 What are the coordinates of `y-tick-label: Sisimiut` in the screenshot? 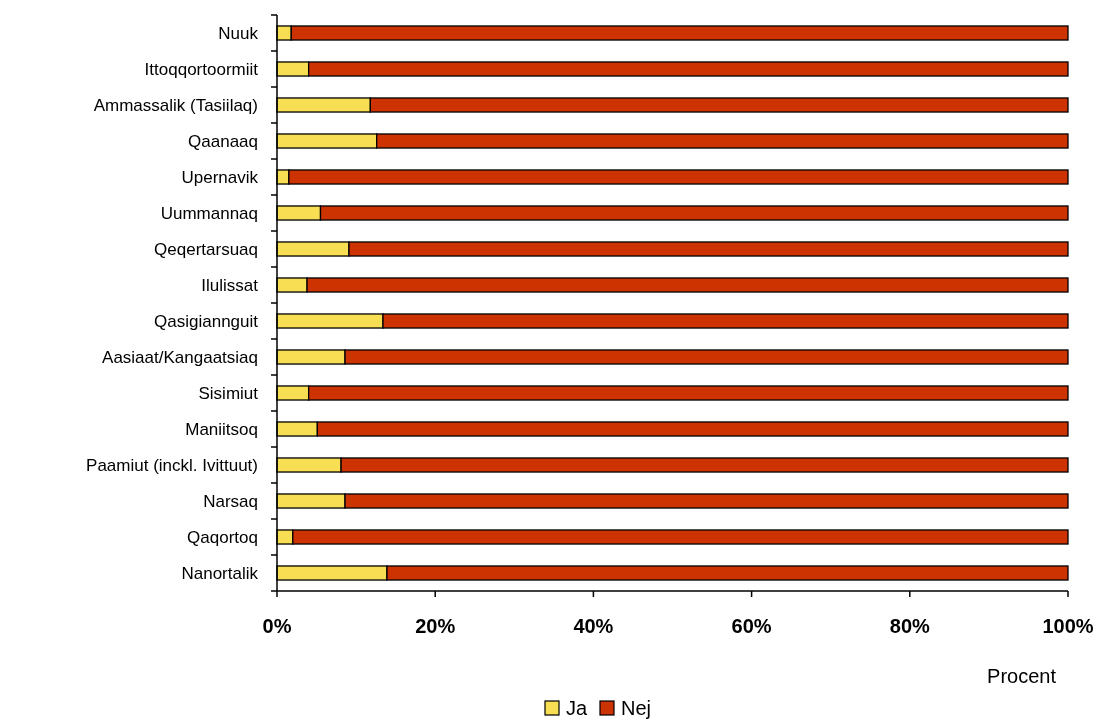 It's located at (228, 393).